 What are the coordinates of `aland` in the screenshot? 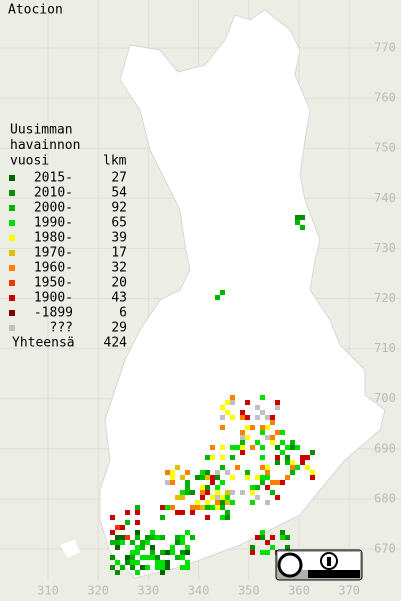 It's located at (70, 549).